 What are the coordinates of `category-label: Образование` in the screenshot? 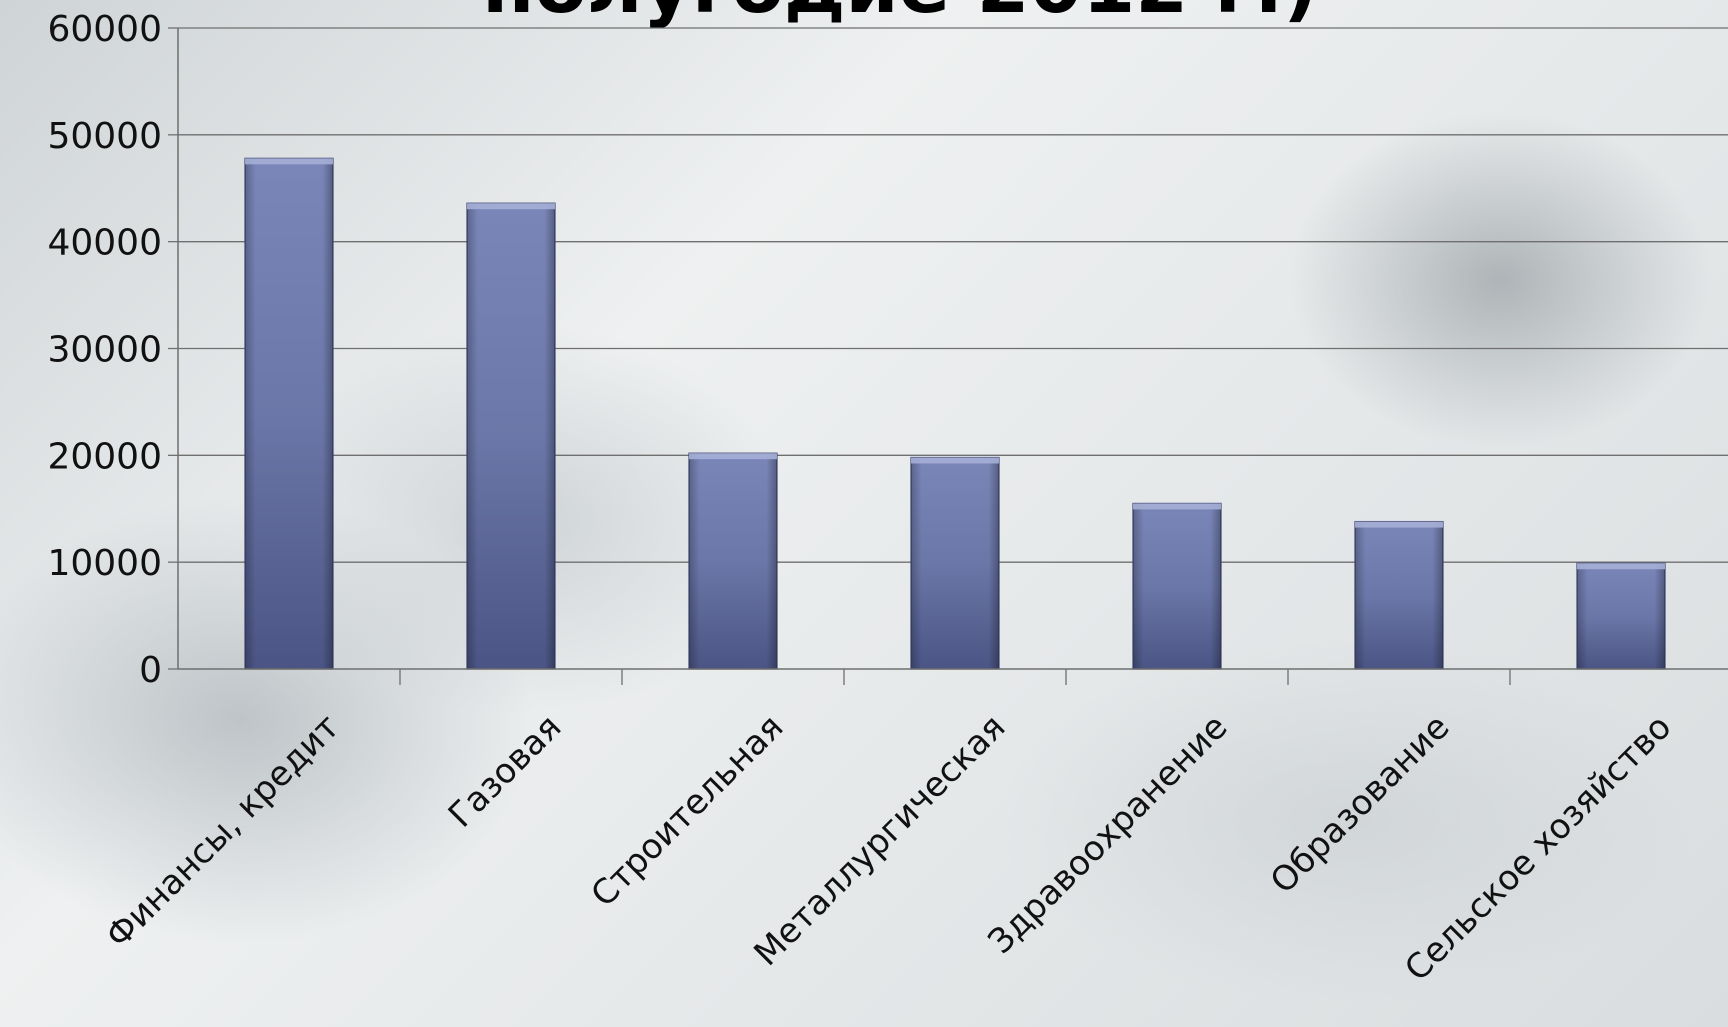 It's located at (1360, 804).